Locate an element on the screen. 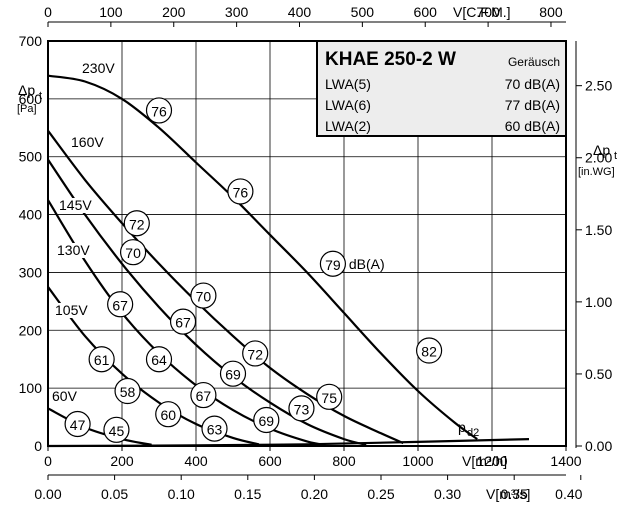  sound-marker-value: 79 is located at coordinates (333, 265).